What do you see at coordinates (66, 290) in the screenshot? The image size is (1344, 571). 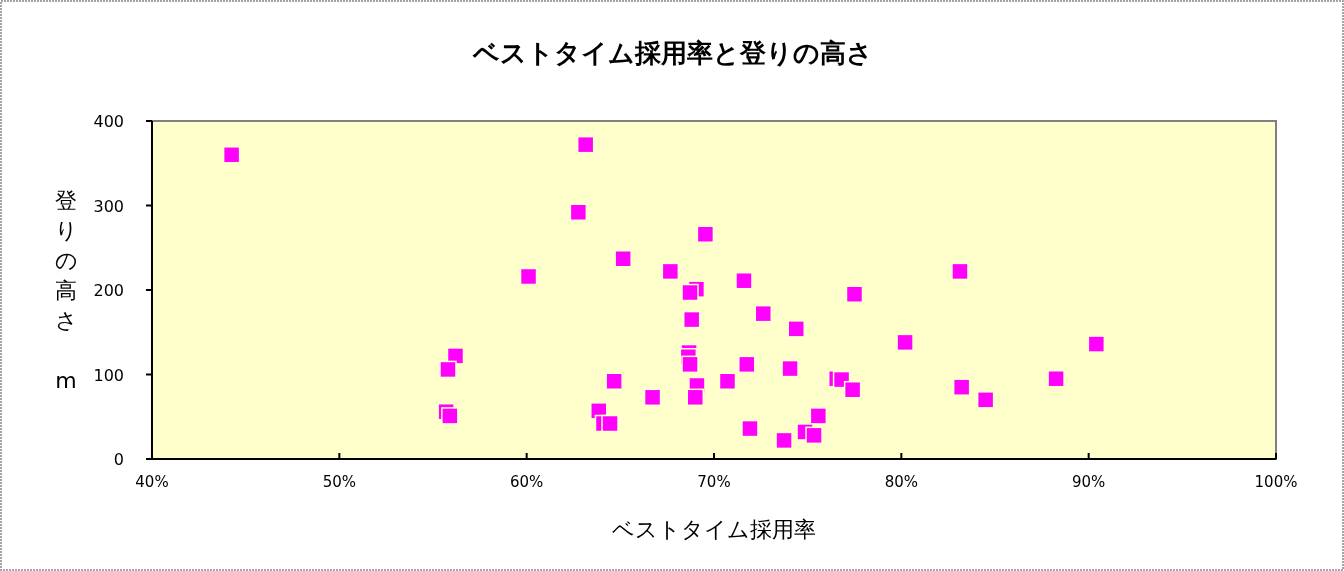 I see `text: 登りの高さ m` at bounding box center [66, 290].